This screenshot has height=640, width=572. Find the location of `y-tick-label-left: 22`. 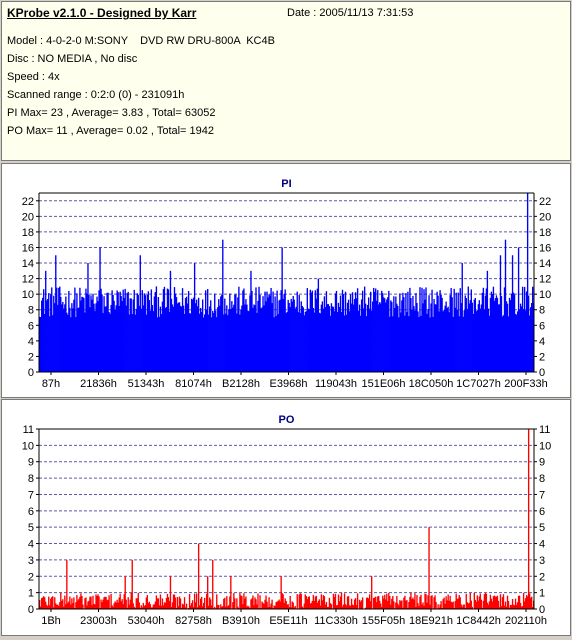

y-tick-label-left: 22 is located at coordinates (28, 202).